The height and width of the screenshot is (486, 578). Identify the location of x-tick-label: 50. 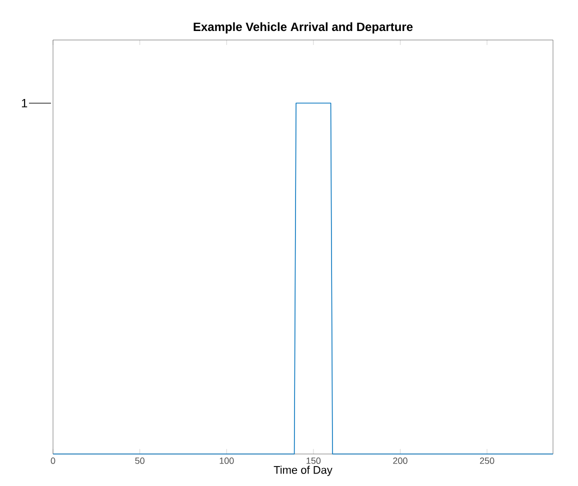
(139, 461).